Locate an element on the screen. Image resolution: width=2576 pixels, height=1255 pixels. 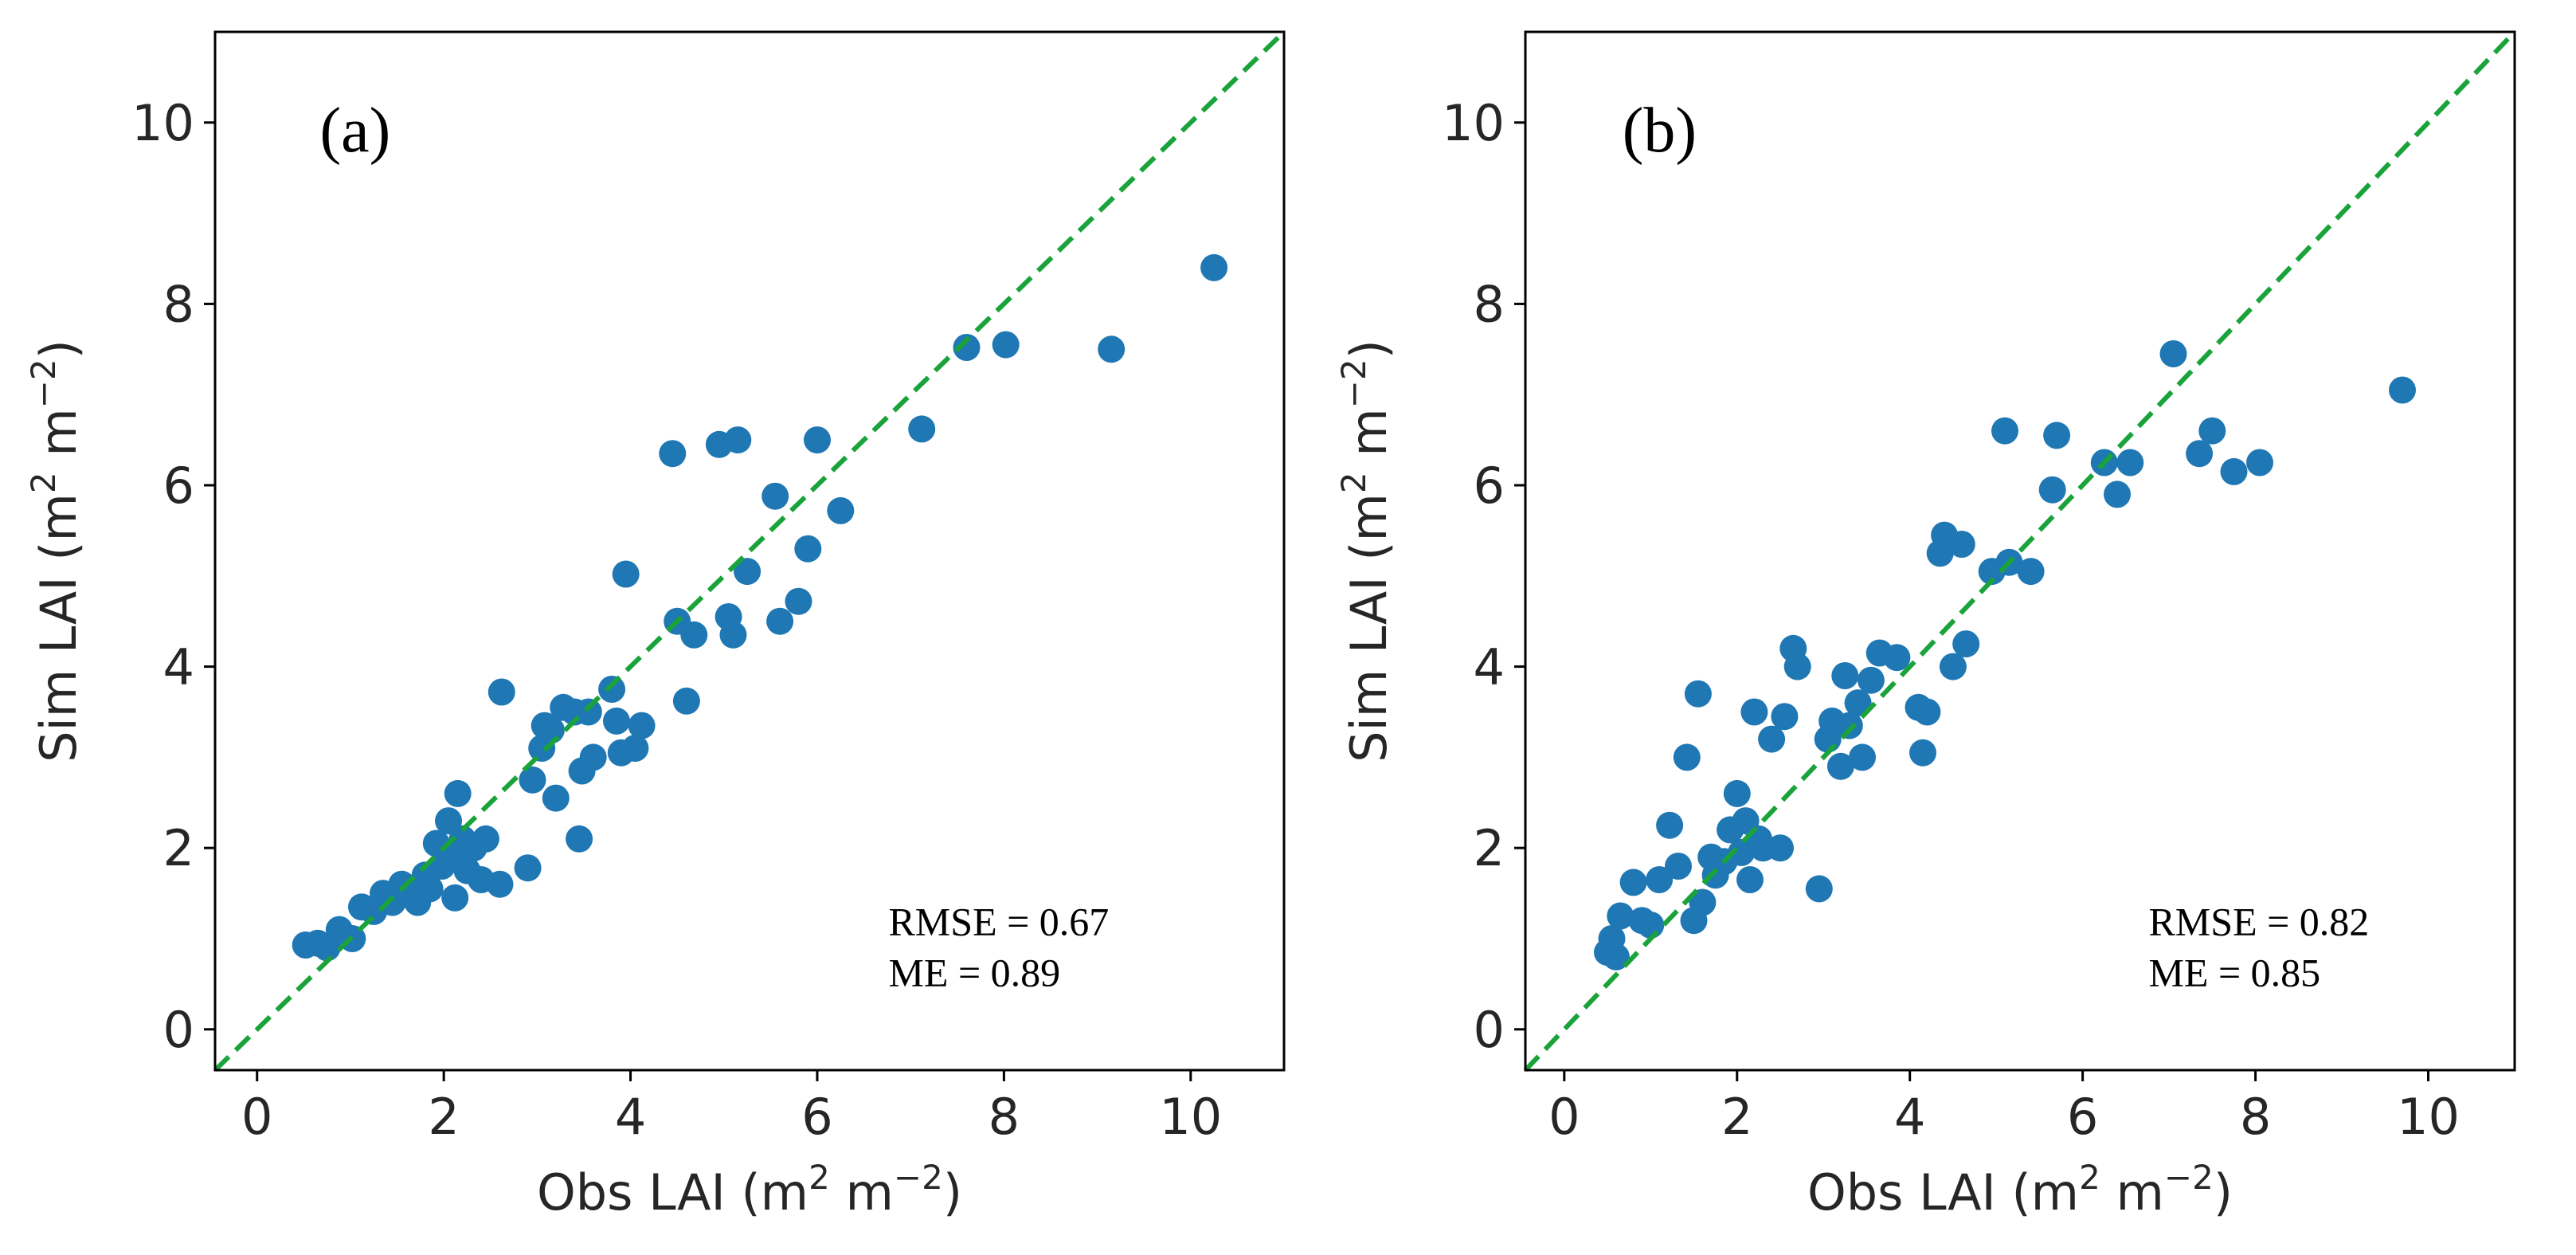
rmse-annotation: RMSE = 0.82 is located at coordinates (2258, 922).